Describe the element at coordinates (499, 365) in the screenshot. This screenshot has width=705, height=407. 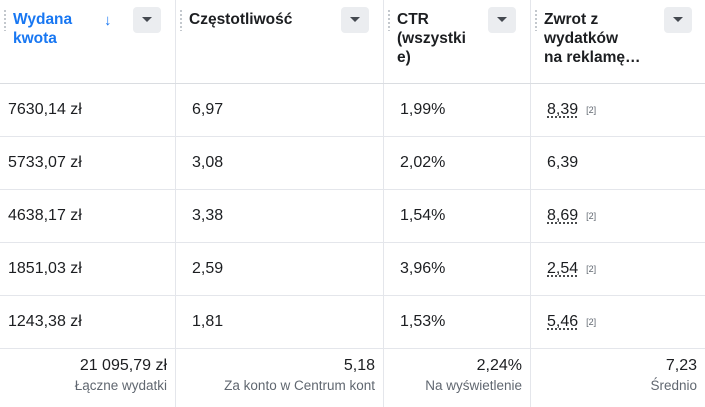
I see `total-value: 2,24%` at that location.